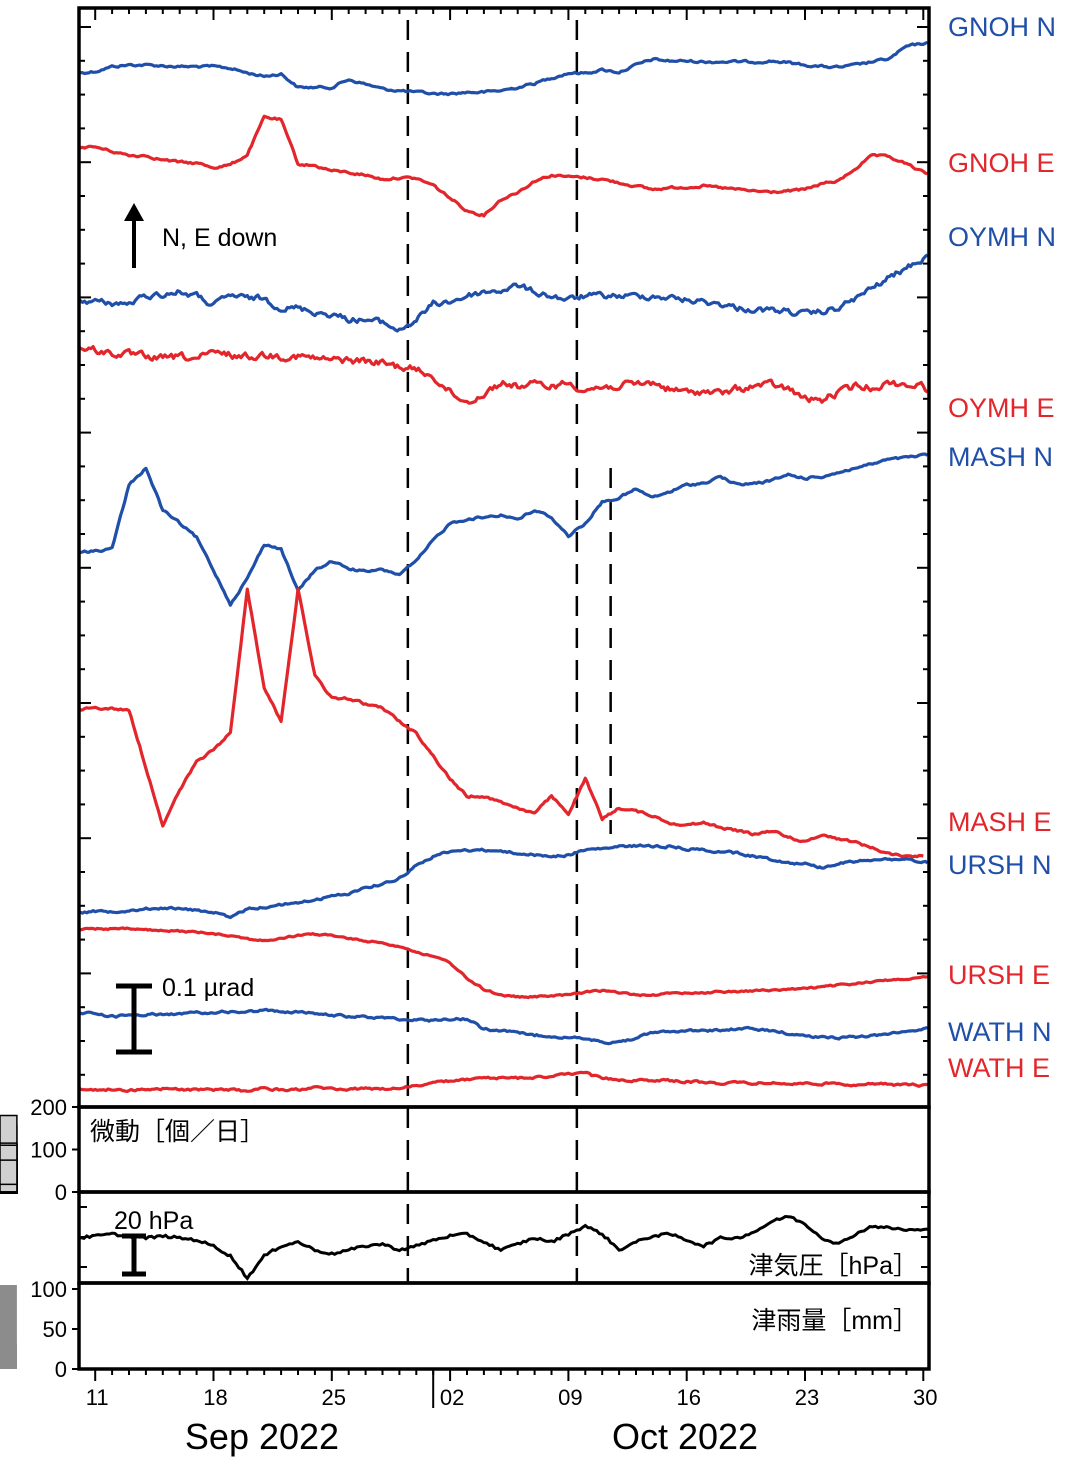 The image size is (1080, 1457). I want to click on rain-ytick-0: 0, so click(61, 1369).